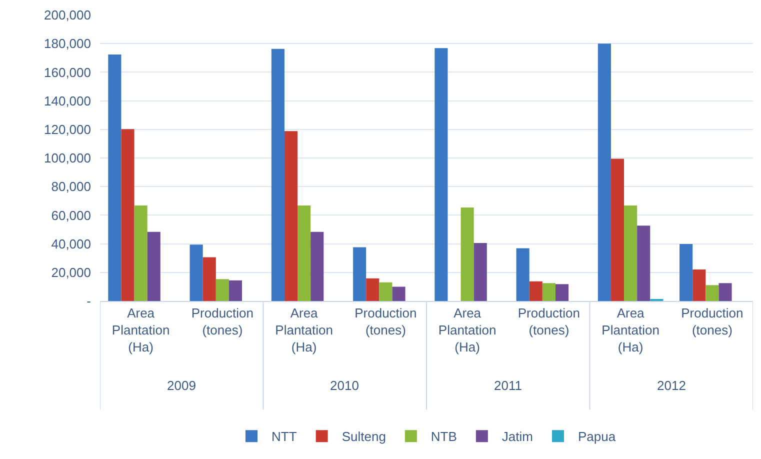  Describe the element at coordinates (67, 100) in the screenshot. I see `y-tick-label: 140,000` at that location.